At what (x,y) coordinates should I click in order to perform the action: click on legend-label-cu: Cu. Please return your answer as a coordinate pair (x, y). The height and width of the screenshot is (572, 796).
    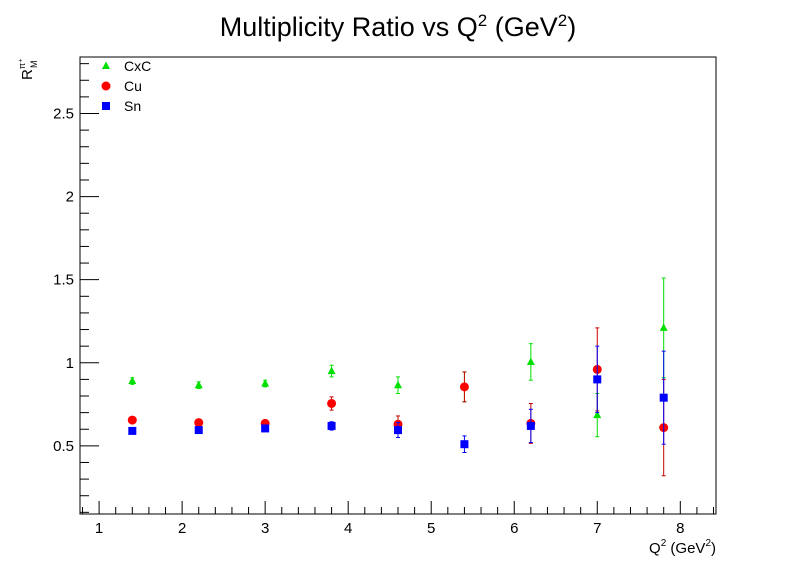
    Looking at the image, I should click on (133, 86).